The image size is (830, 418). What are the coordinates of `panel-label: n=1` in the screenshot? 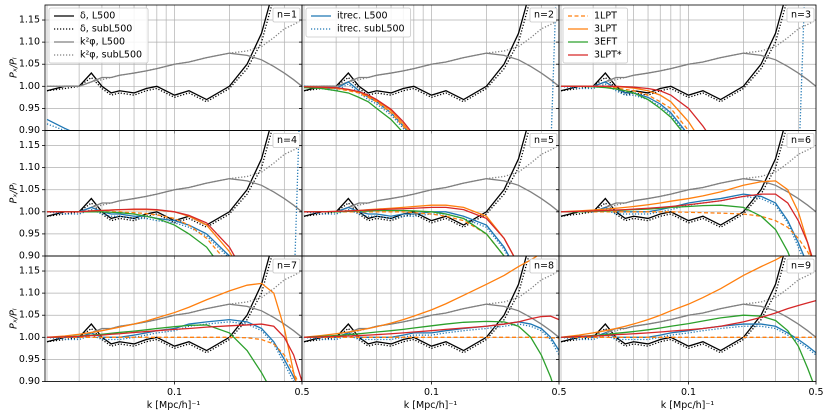 It's located at (286, 15).